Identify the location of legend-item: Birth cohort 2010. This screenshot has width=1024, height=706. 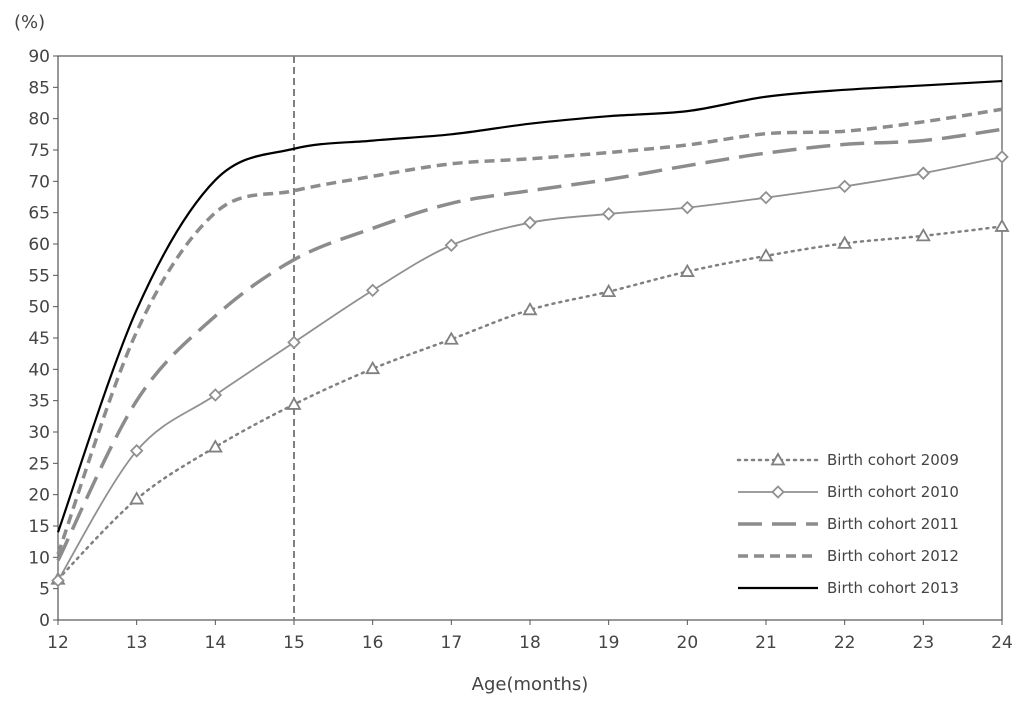
(848, 492).